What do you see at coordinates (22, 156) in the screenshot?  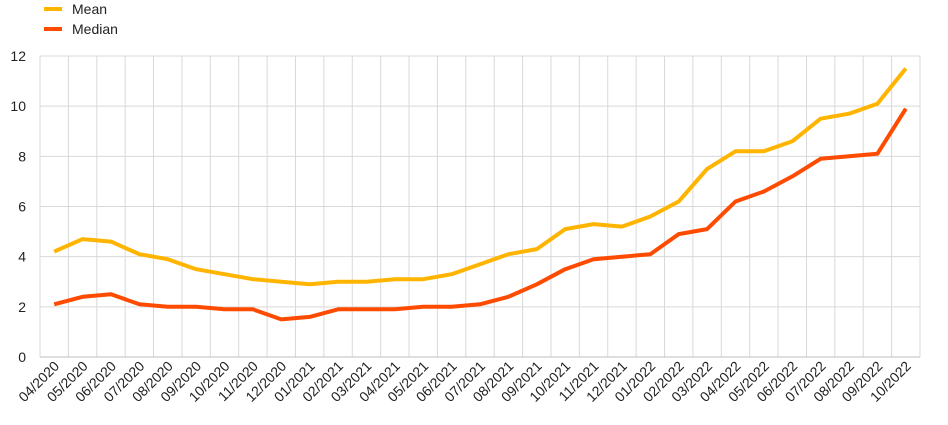 I see `y-tick-label: 8` at bounding box center [22, 156].